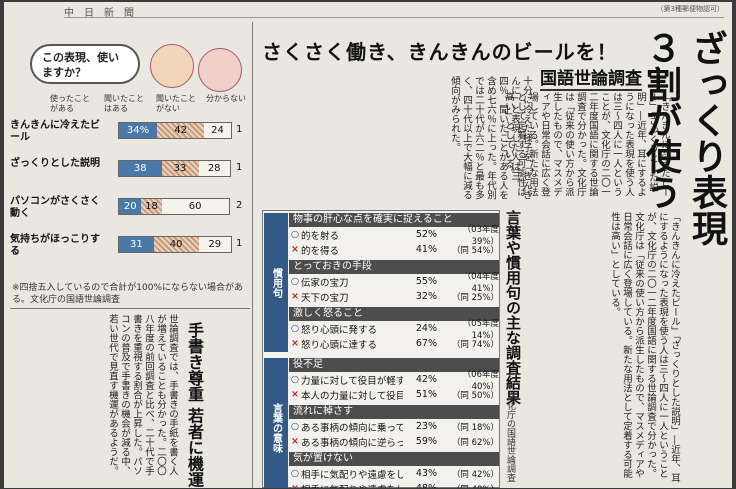 This screenshot has height=489, width=736. I want to click on column-divider, so click(252, 255).